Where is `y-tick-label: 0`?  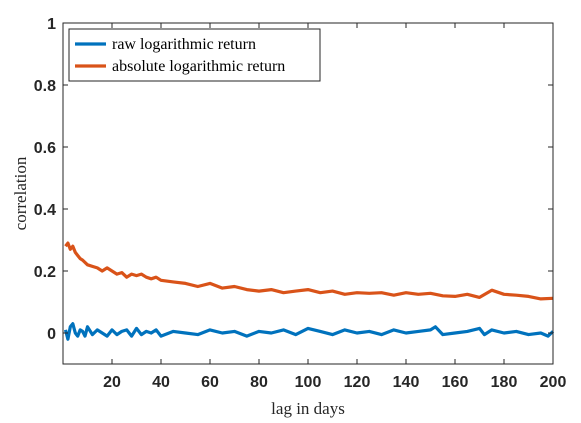
y-tick-label: 0 is located at coordinates (51, 334).